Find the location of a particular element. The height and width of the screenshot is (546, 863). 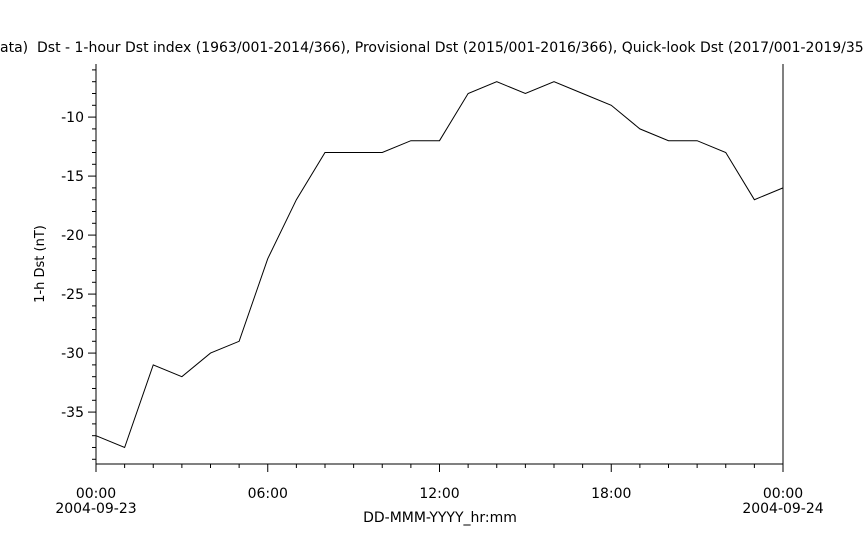

x-tick-label: 18:00 is located at coordinates (611, 494).